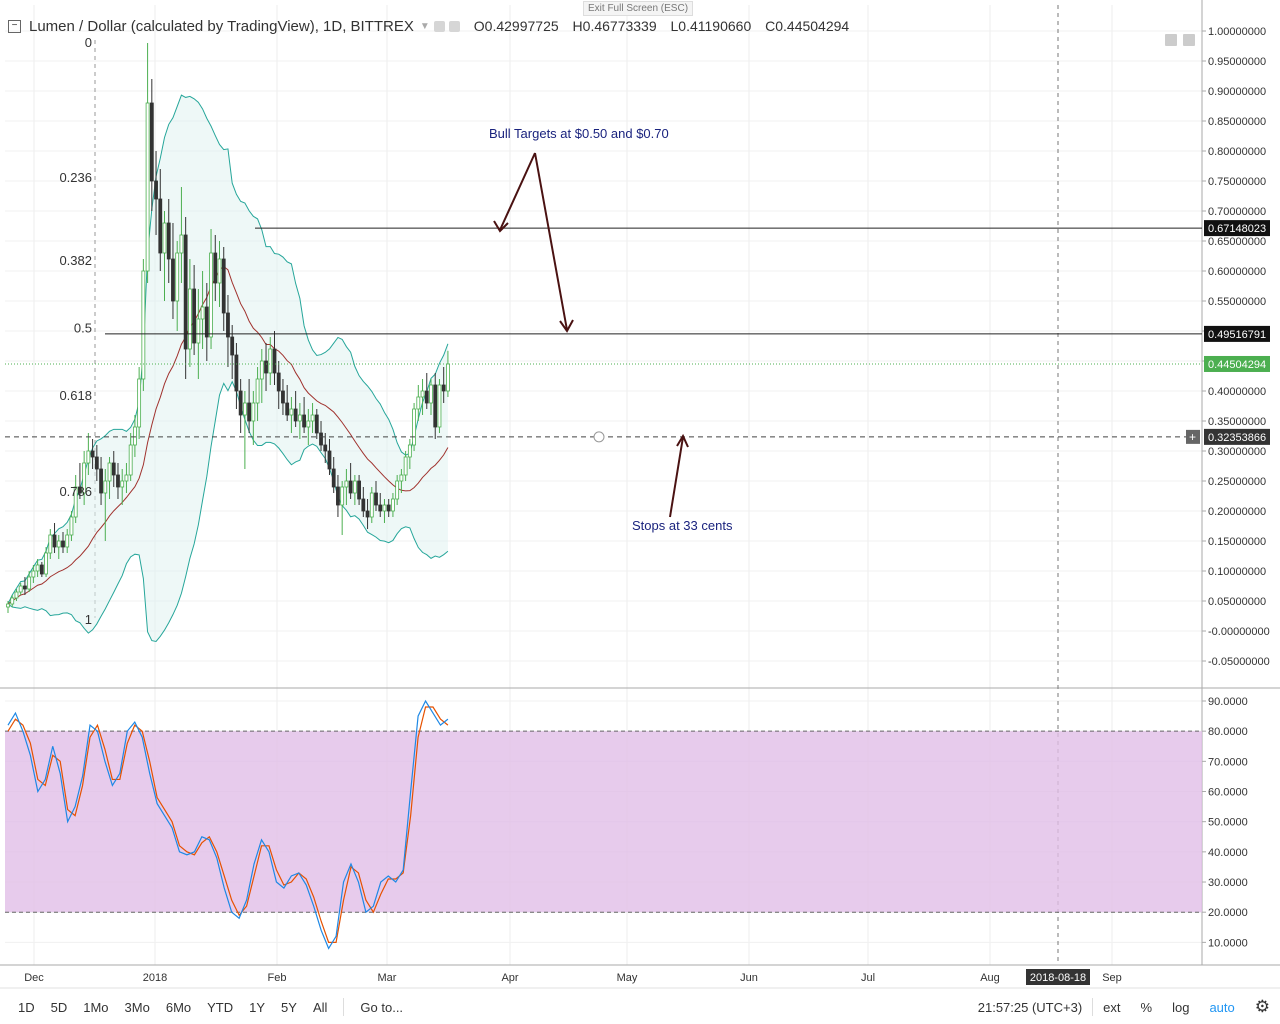  Describe the element at coordinates (257, 1007) in the screenshot. I see `range-1y: 1Y` at that location.